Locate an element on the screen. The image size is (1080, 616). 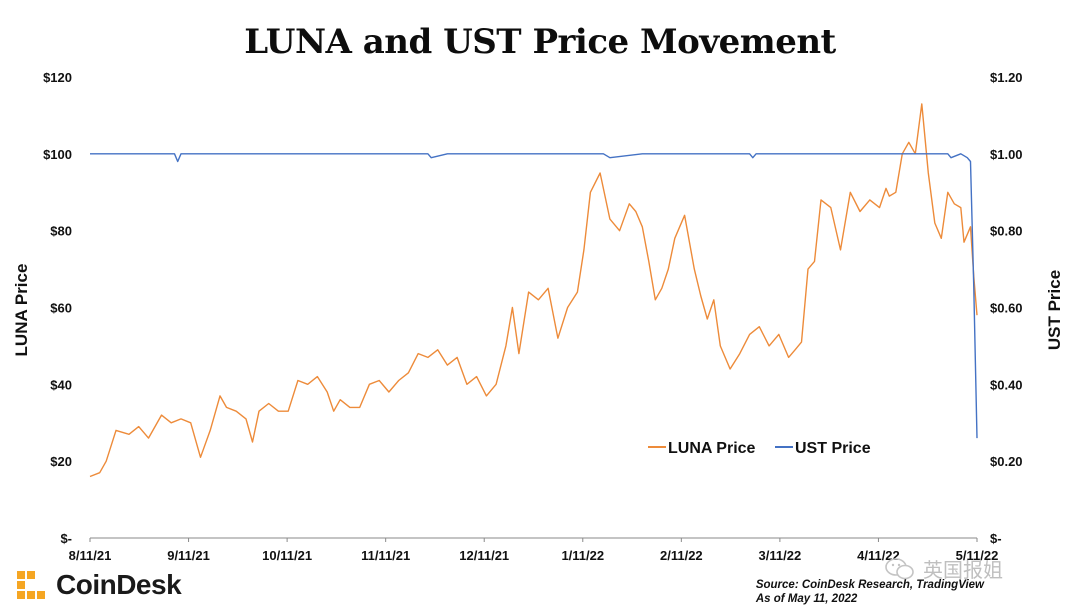
x-tick-label: 12/11/21 is located at coordinates (484, 555).